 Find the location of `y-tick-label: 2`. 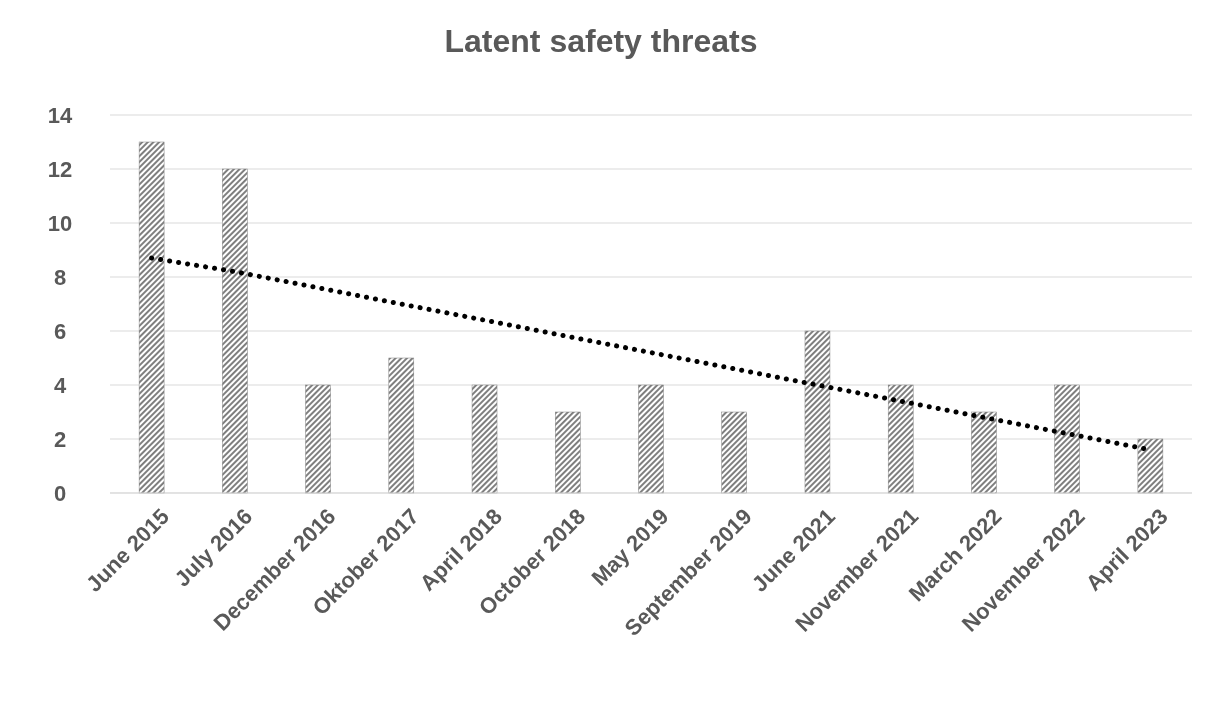

y-tick-label: 2 is located at coordinates (60, 439).